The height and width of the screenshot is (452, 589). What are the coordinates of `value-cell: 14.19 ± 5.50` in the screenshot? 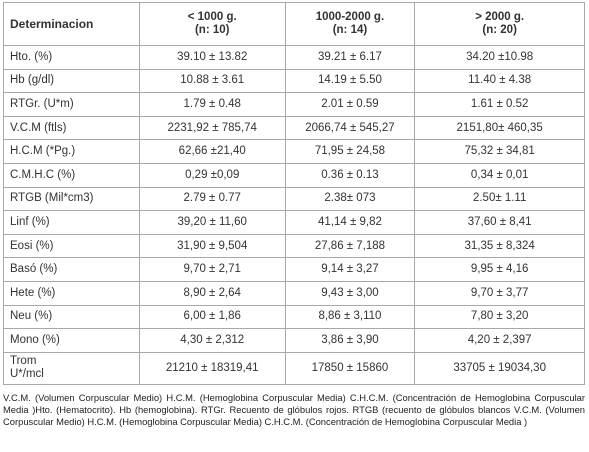 It's located at (350, 81).